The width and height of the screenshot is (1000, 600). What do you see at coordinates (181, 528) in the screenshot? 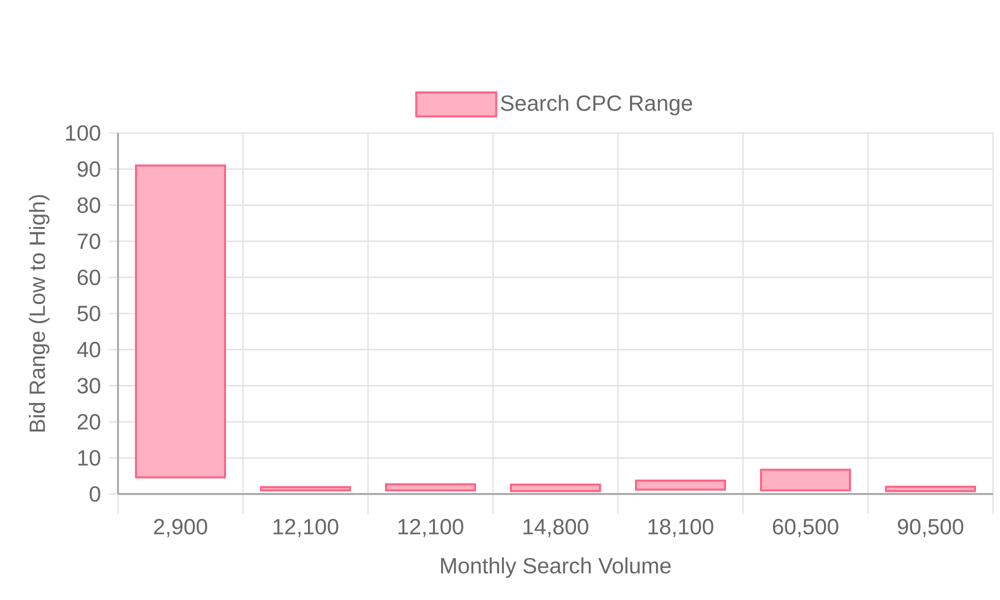
I see `x-tick-label: 2,900` at bounding box center [181, 528].